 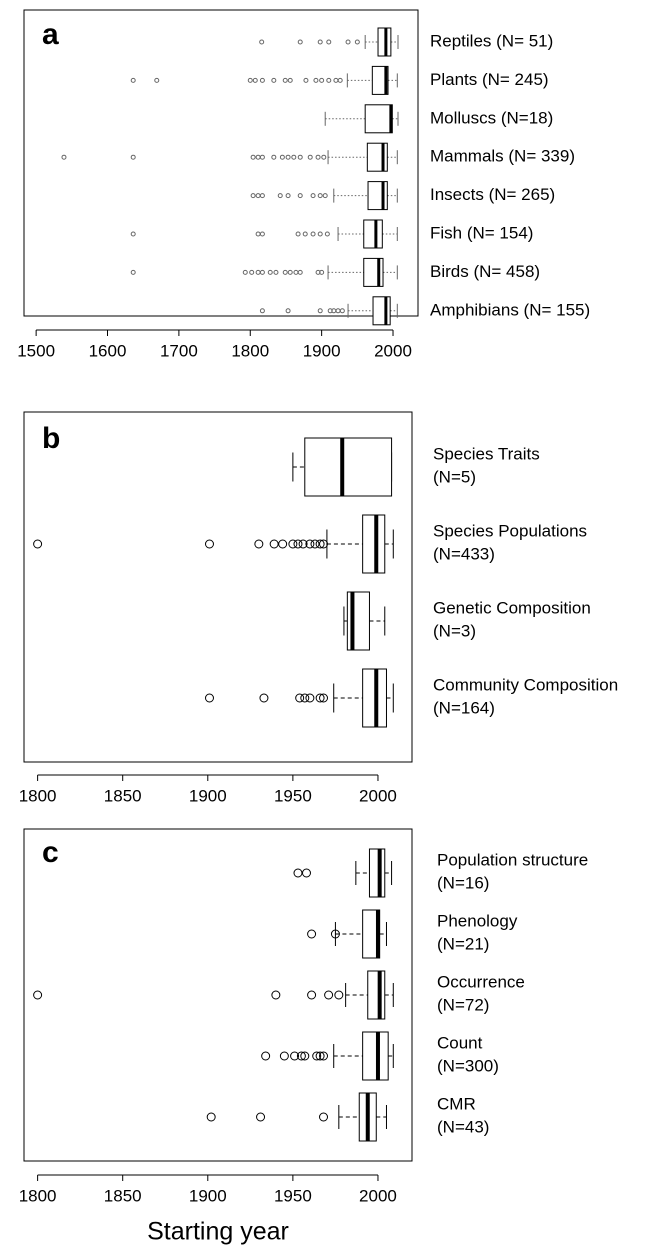 What do you see at coordinates (512, 607) in the screenshot?
I see `category-label: Genetic Composition` at bounding box center [512, 607].